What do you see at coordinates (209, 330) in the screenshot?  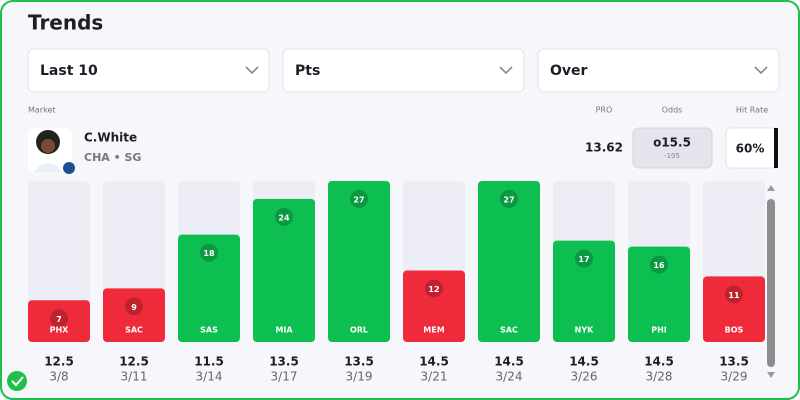 I see `opponent: SAS` at bounding box center [209, 330].